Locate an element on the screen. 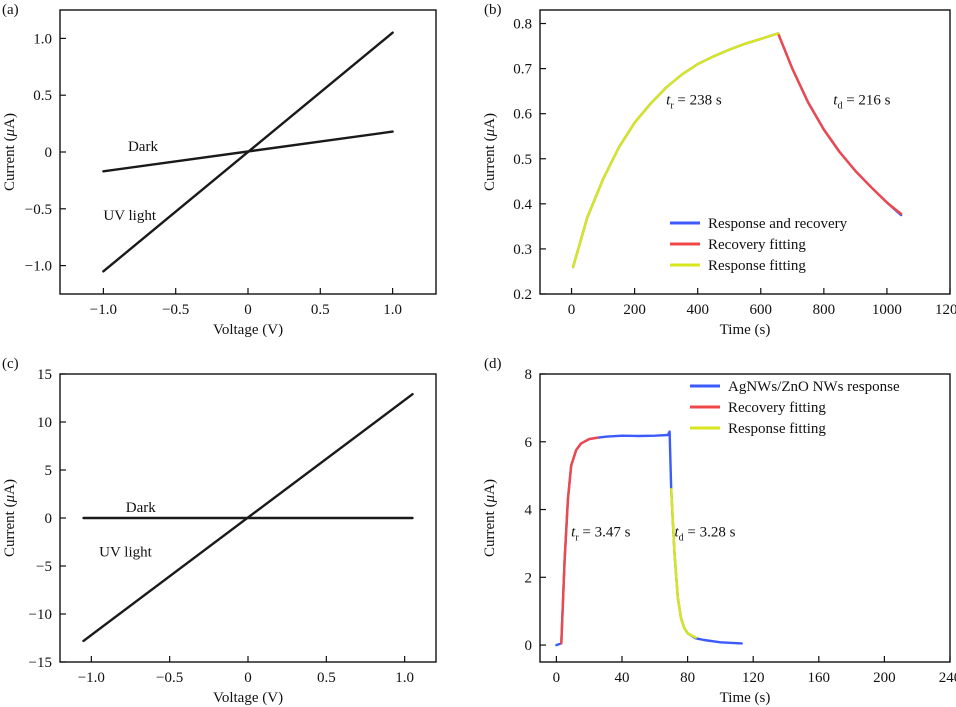 Image resolution: width=956 pixels, height=707 pixels. y-tick-label: 5 is located at coordinates (49, 471).